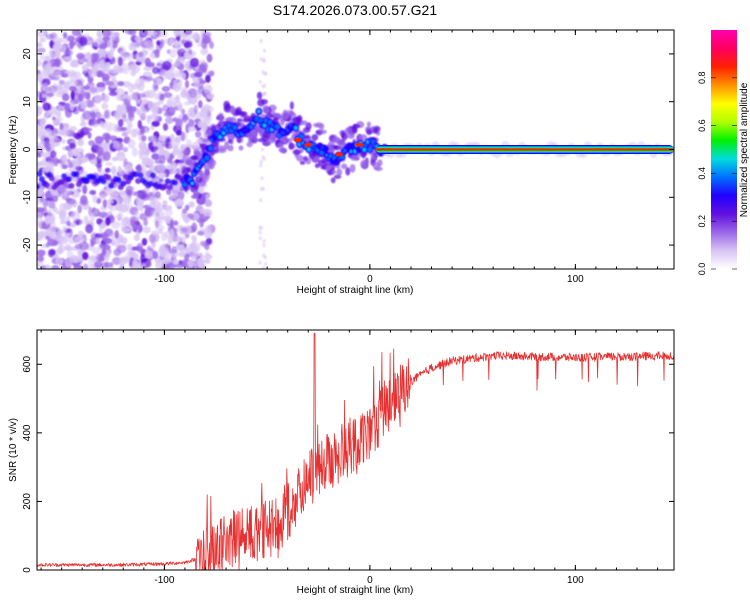 The height and width of the screenshot is (600, 750). I want to click on y-tick-label: 200, so click(27, 501).